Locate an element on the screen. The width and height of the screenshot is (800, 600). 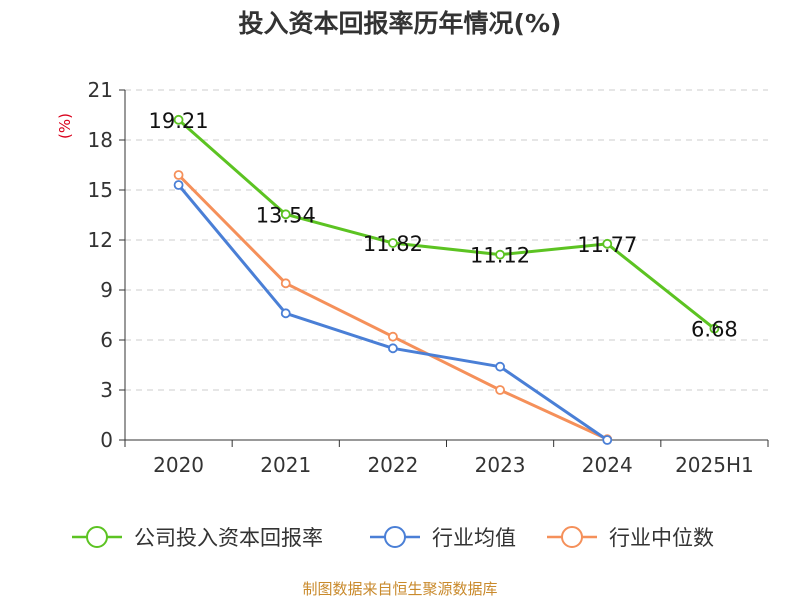
chart-title: 投入资本回报率历年情况(%) is located at coordinates (400, 23).